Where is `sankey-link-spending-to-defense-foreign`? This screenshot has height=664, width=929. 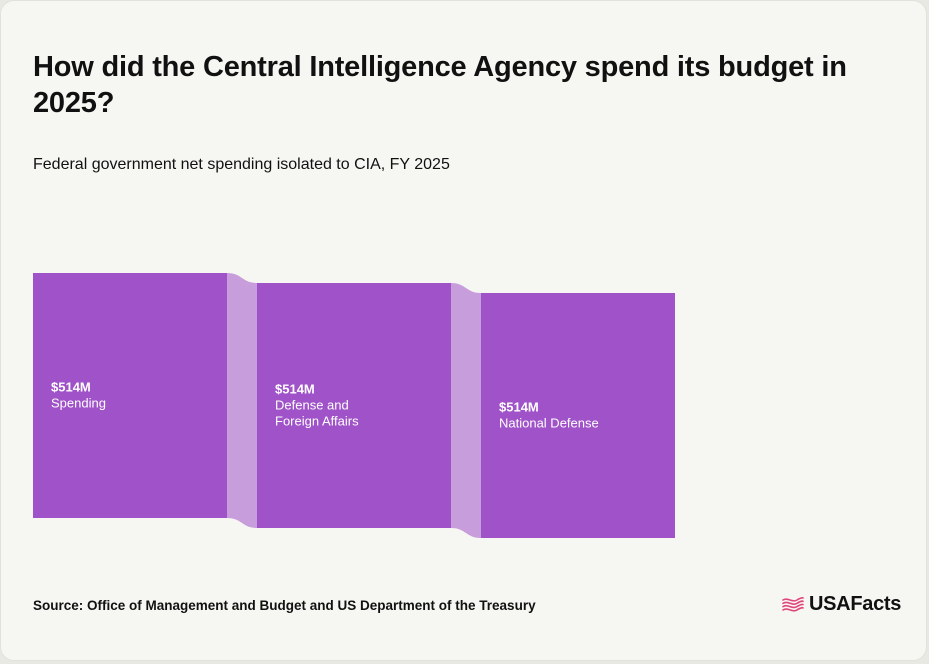
sankey-link-spending-to-defense-foreign is located at coordinates (242, 400).